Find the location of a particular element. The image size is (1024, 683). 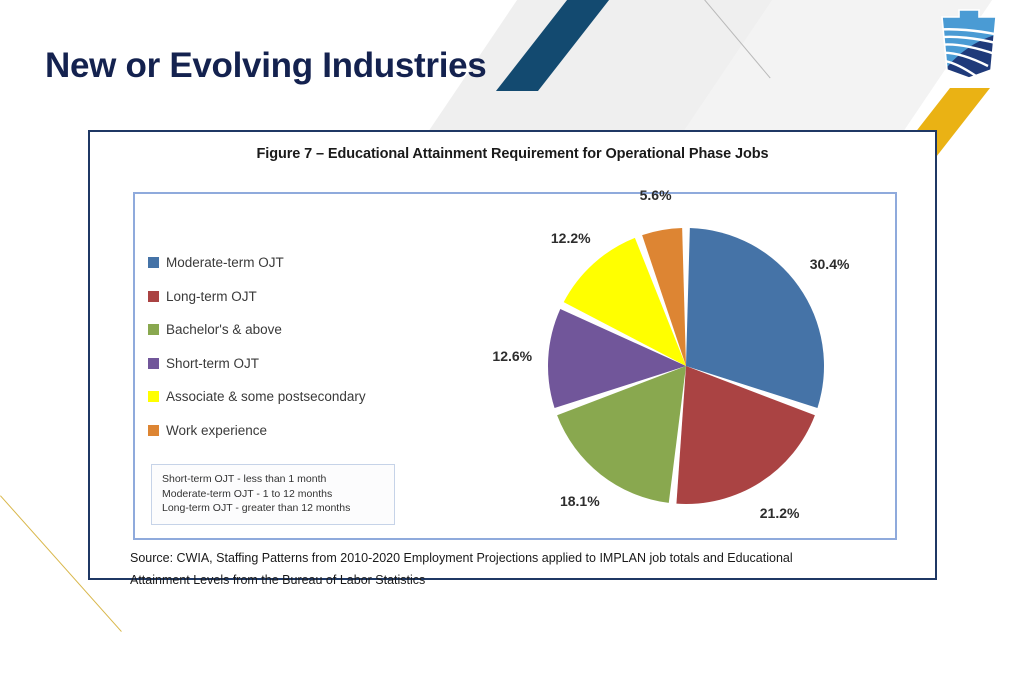

legend-label-associate-and-some-postsecondary: Associate & some postsecondary is located at coordinates (266, 397).